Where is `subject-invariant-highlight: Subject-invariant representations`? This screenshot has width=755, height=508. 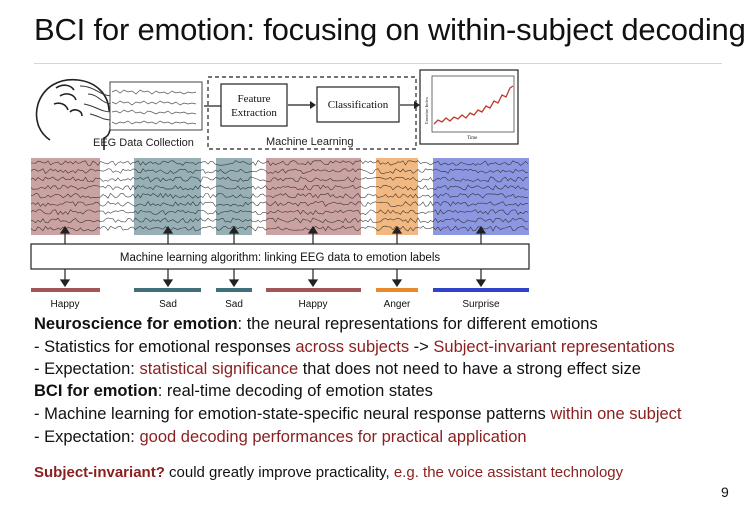
subject-invariant-highlight: Subject-invariant representations is located at coordinates (554, 347).